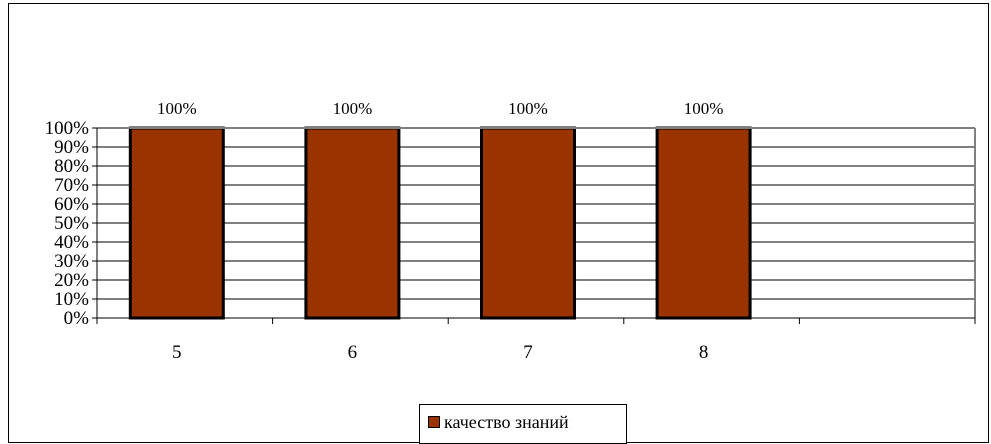 The height and width of the screenshot is (444, 991). What do you see at coordinates (71, 185) in the screenshot?
I see `y-tick-label: 70%` at bounding box center [71, 185].